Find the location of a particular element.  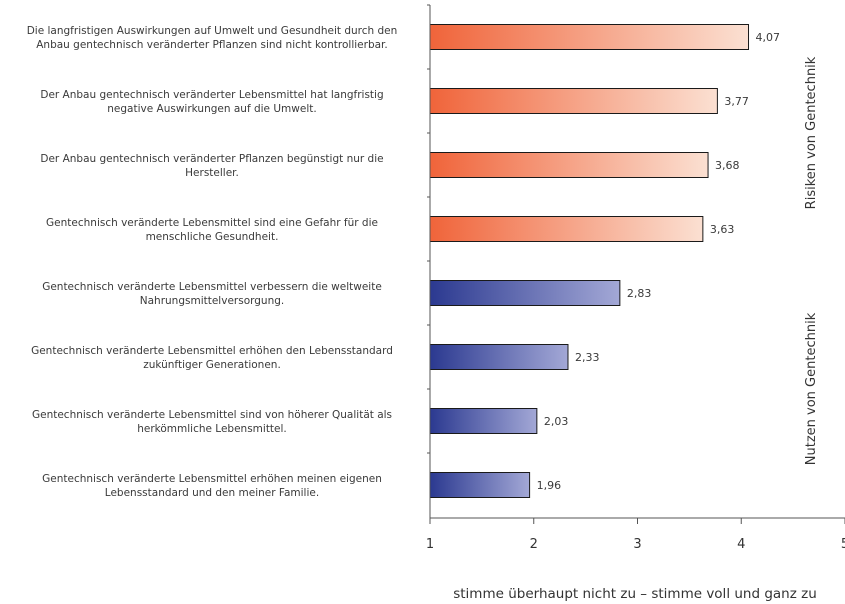

x-tick-label: 5 is located at coordinates (843, 544).